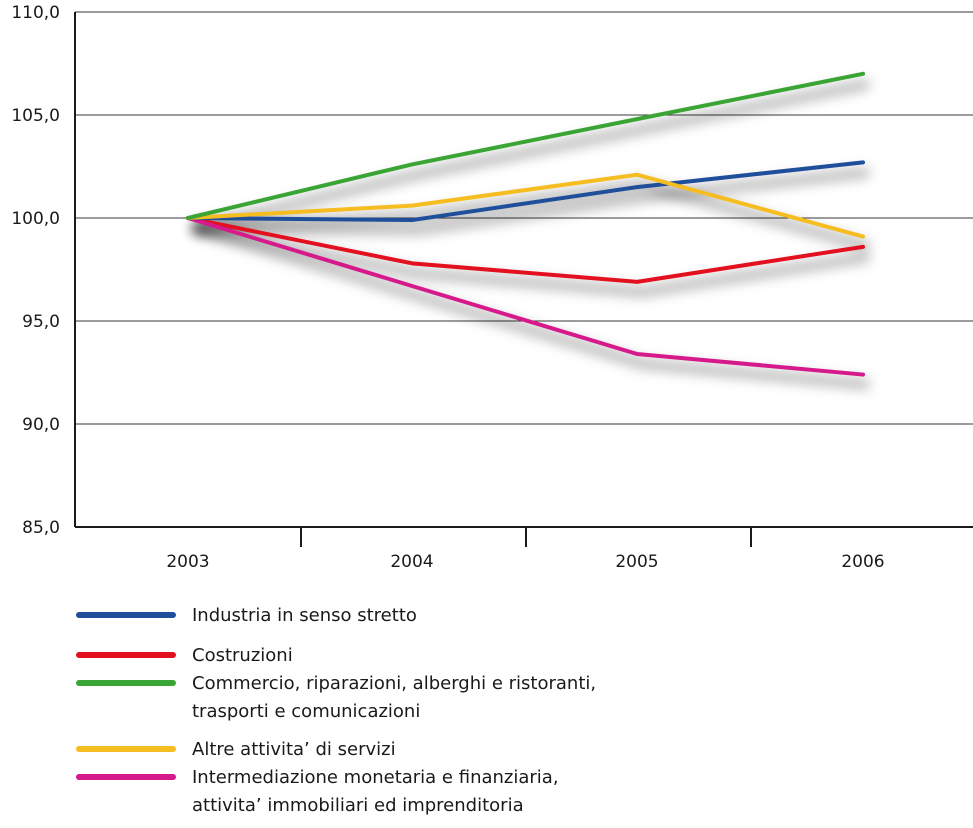 The height and width of the screenshot is (828, 973). What do you see at coordinates (41, 528) in the screenshot?
I see `y-tick-label: 85,0` at bounding box center [41, 528].